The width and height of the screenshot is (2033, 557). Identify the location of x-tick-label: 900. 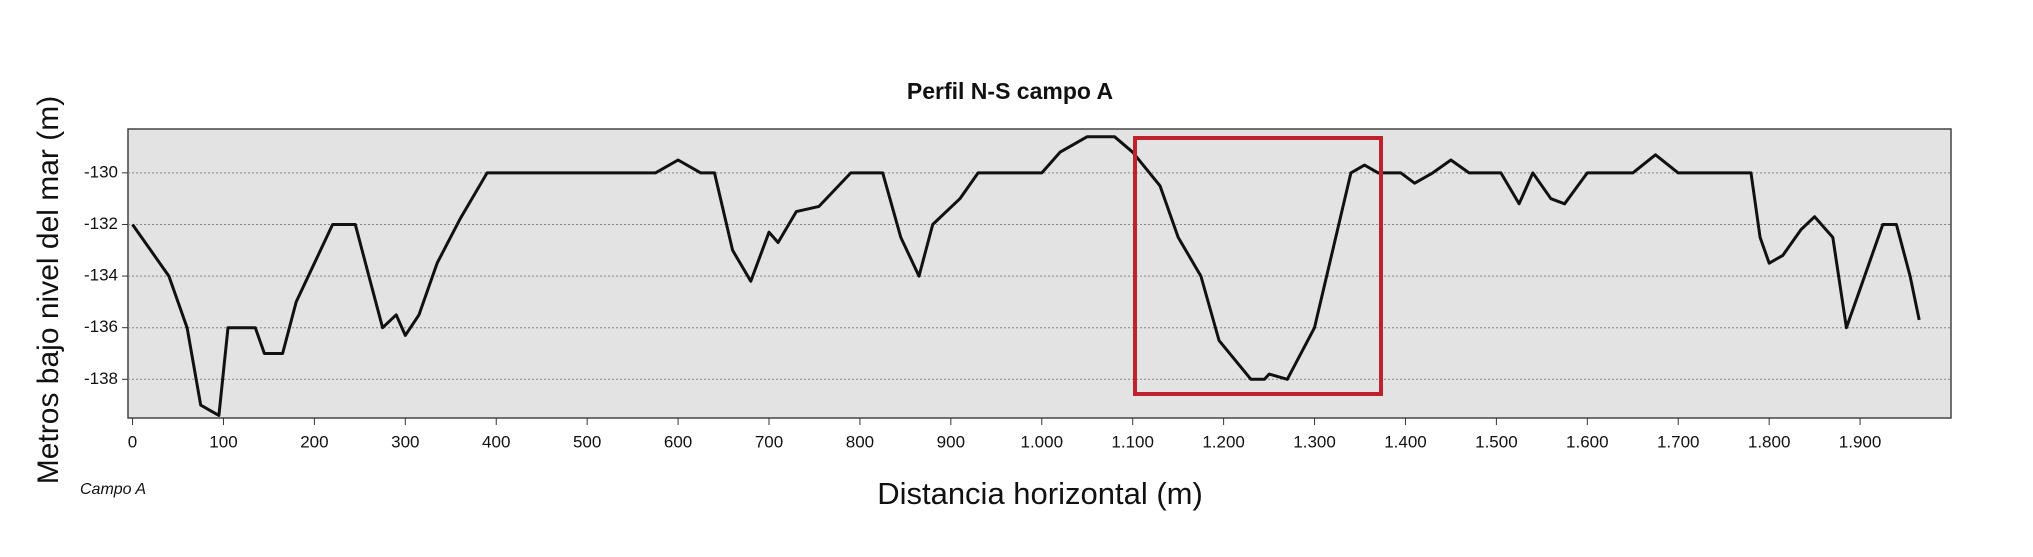
(951, 441).